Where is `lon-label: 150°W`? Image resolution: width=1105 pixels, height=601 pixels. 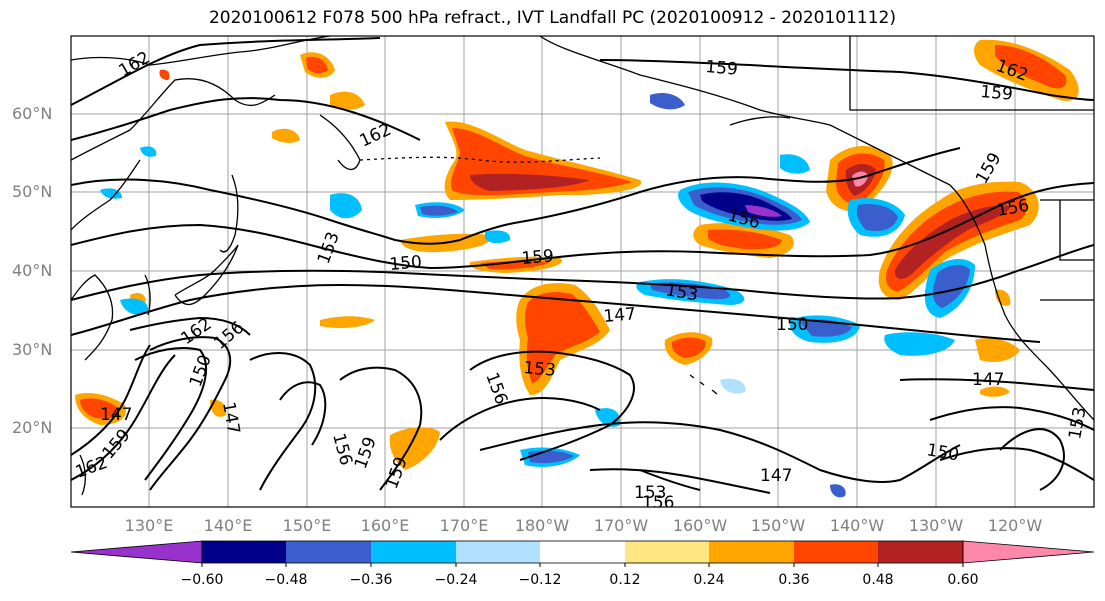
lon-label: 150°W is located at coordinates (778, 525).